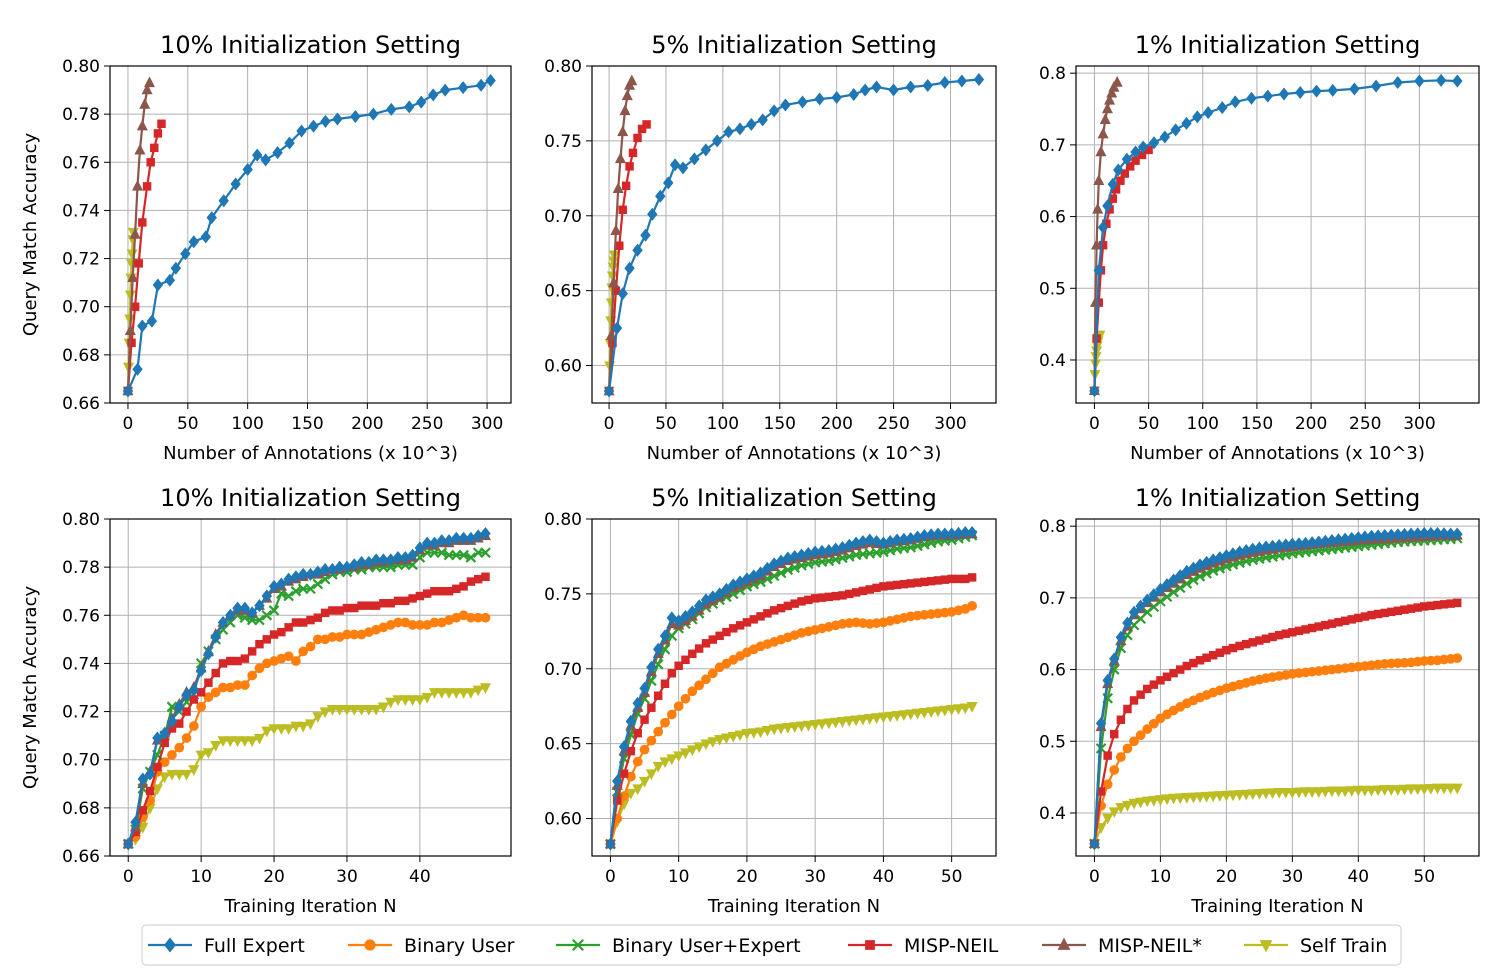  I want to click on series-full-expert, so click(791, 688).